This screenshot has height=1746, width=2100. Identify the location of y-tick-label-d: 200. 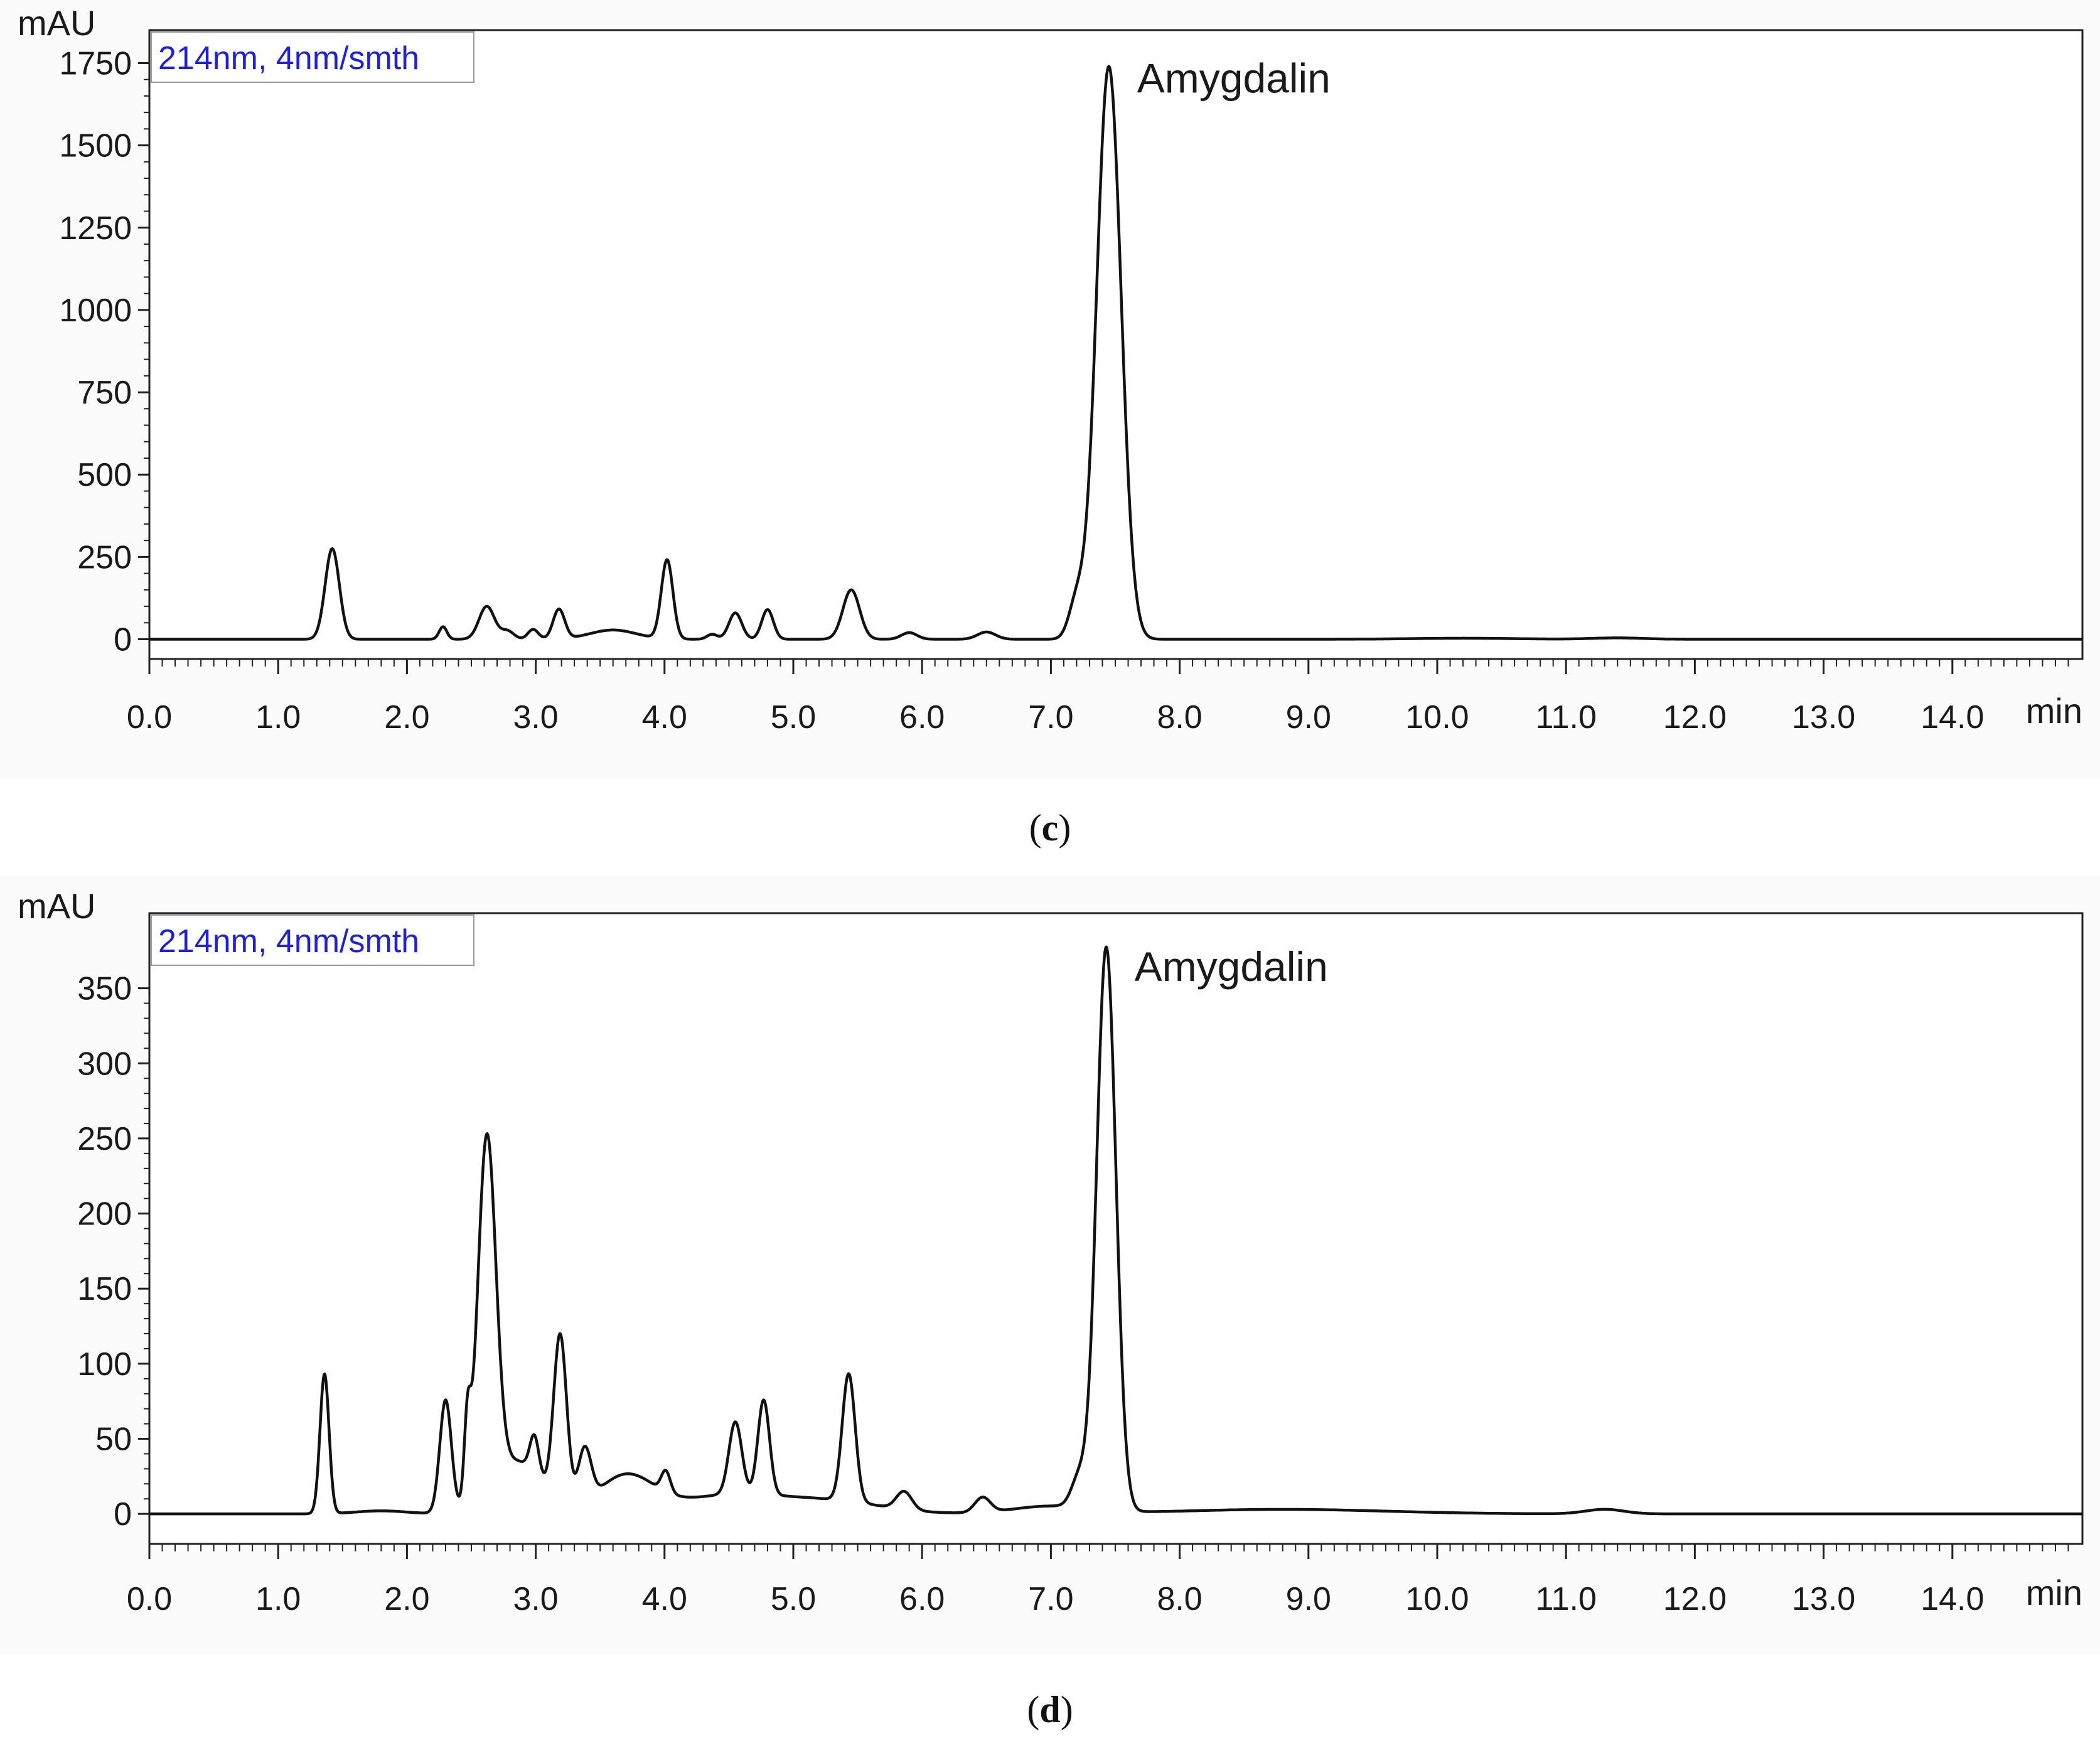
(104, 1214).